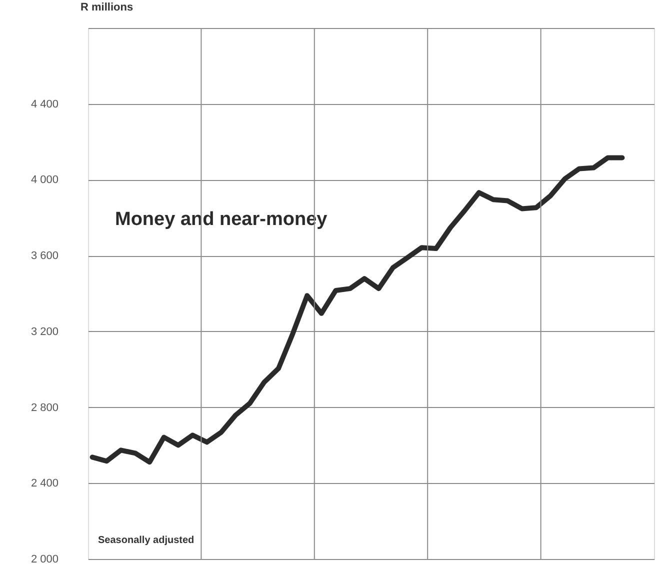  What do you see at coordinates (44, 559) in the screenshot?
I see `y-tick-label: 2 000` at bounding box center [44, 559].